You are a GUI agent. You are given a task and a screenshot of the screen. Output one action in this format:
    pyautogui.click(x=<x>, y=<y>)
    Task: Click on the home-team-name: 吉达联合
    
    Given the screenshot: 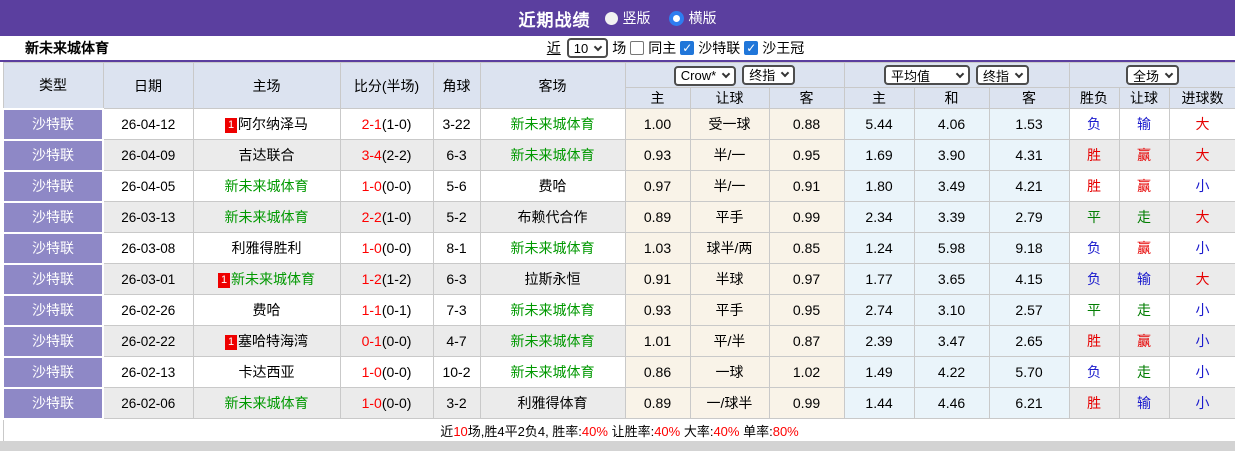 What is the action you would take?
    pyautogui.click(x=266, y=155)
    